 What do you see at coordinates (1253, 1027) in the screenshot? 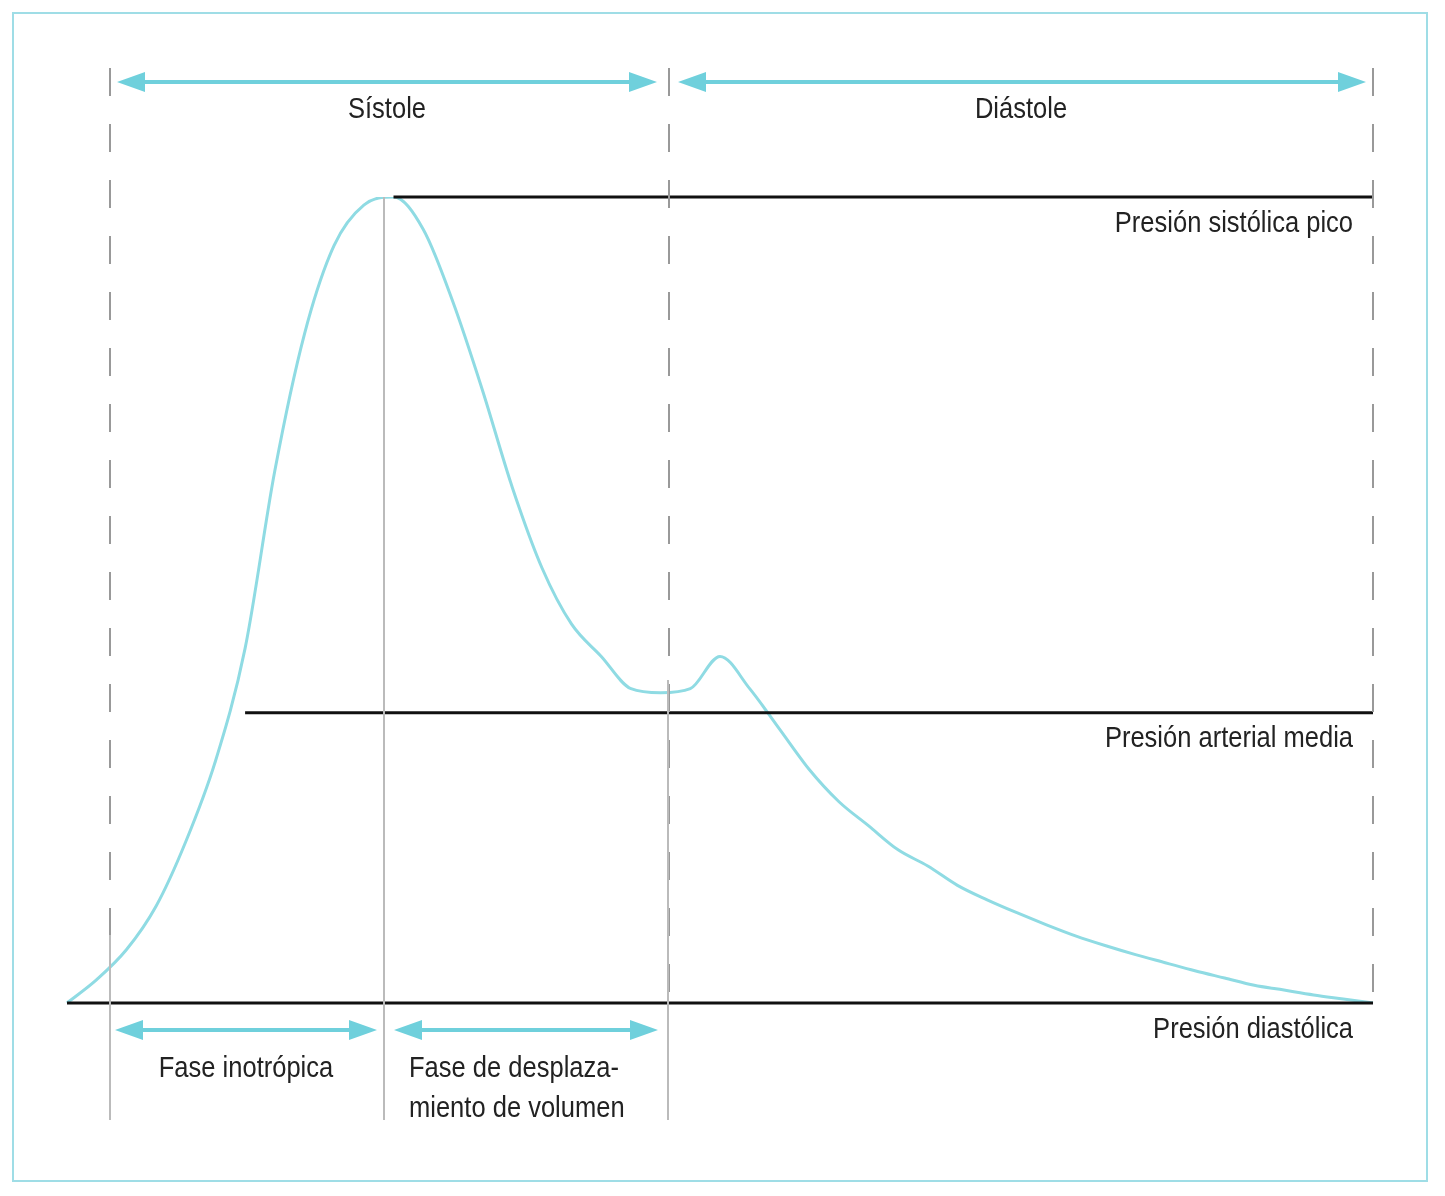
I see `ref-line-label: Presión diastólica` at bounding box center [1253, 1027].